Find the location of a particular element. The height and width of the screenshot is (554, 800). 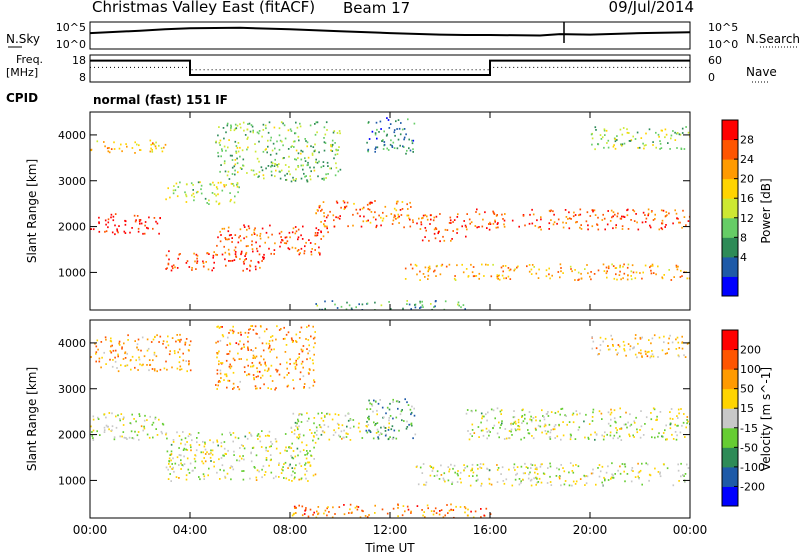

nave-series-line is located at coordinates (390, 68).